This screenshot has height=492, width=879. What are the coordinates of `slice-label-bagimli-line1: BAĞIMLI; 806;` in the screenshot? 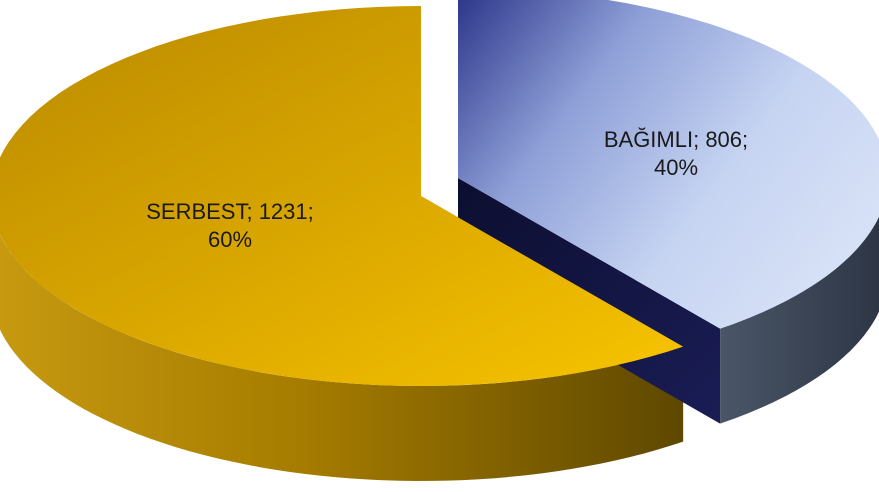 It's located at (676, 139).